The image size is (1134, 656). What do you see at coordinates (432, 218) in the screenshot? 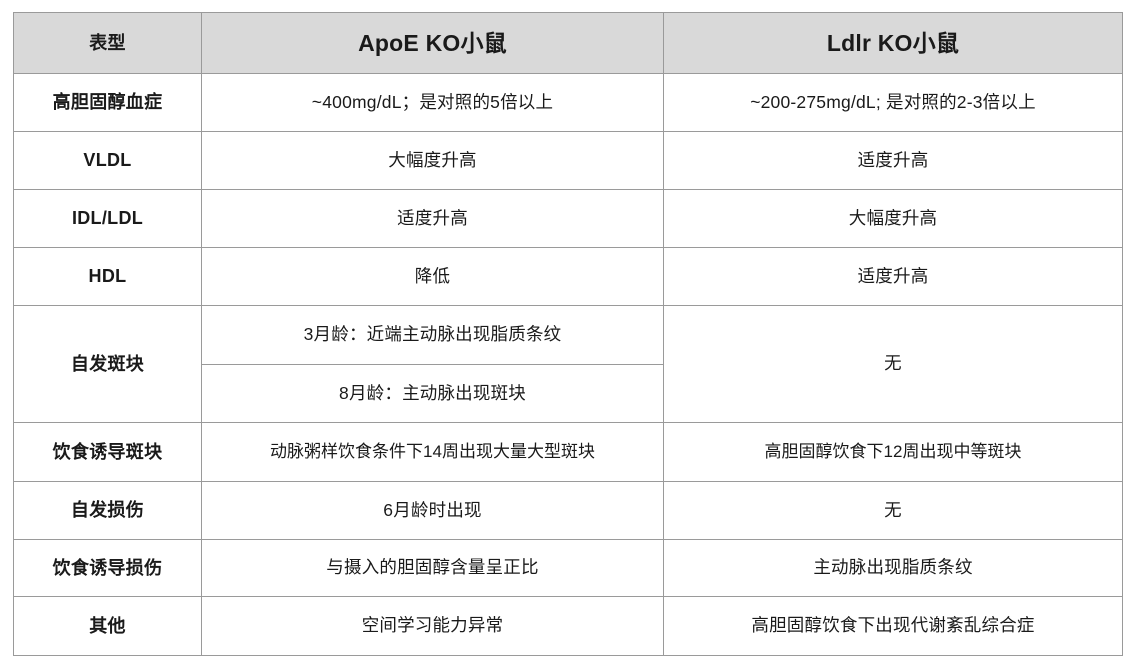
I see `cell-apoe-idl-ldl: 适度升高` at bounding box center [432, 218].